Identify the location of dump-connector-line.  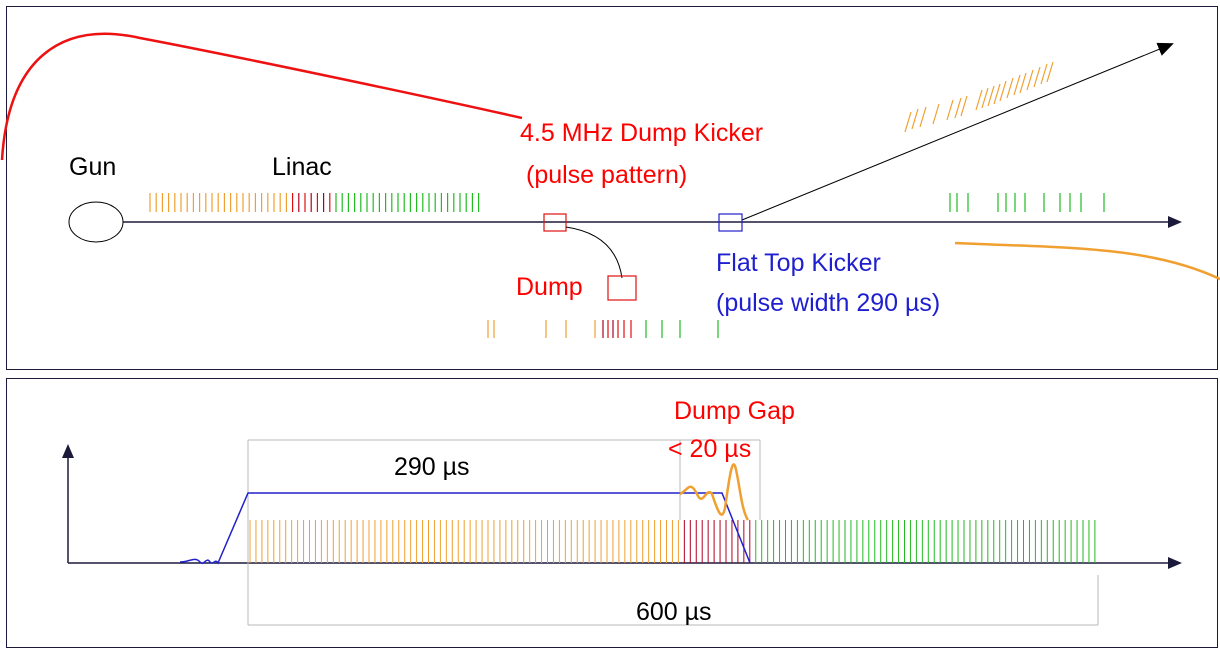
(594, 252).